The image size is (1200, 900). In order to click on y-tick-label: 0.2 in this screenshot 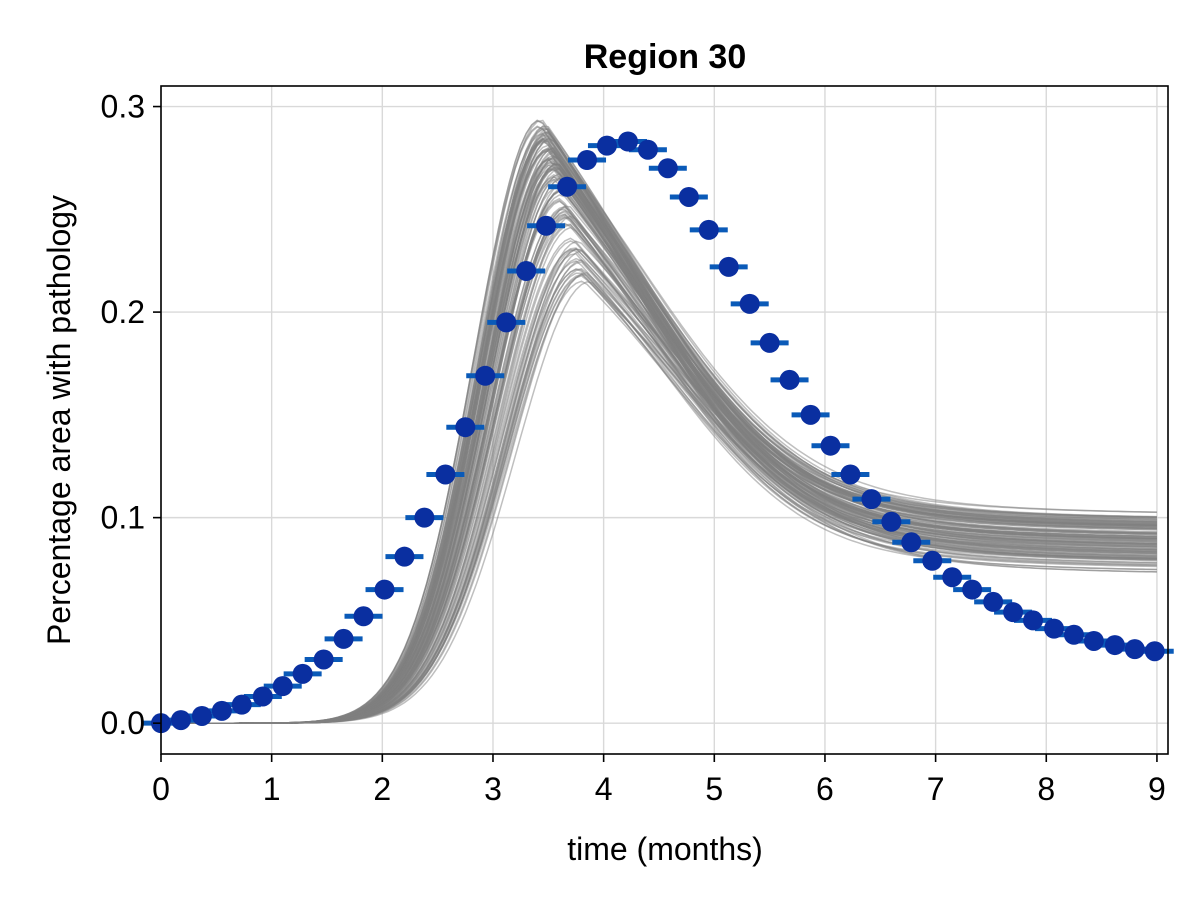, I will do `click(123, 312)`.